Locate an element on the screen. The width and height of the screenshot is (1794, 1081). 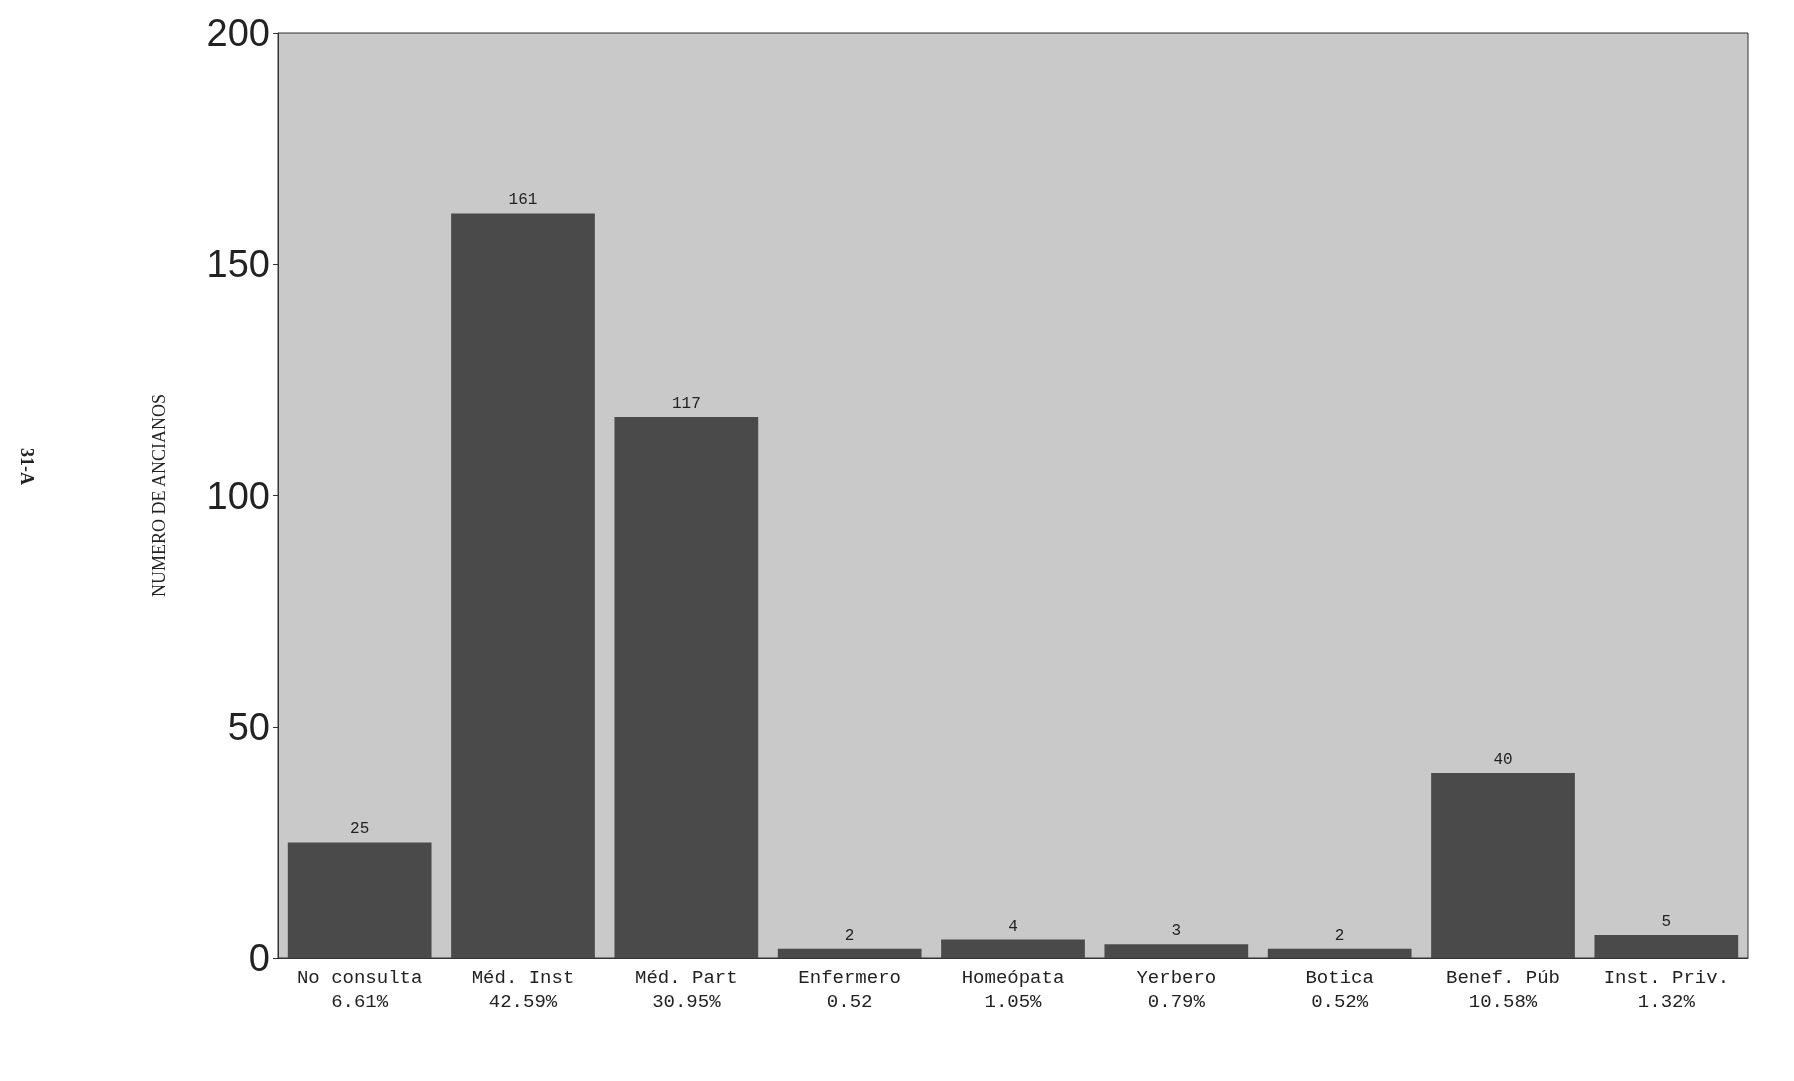
x-tick-label: Méd. Part 30.95% is located at coordinates (686, 990).